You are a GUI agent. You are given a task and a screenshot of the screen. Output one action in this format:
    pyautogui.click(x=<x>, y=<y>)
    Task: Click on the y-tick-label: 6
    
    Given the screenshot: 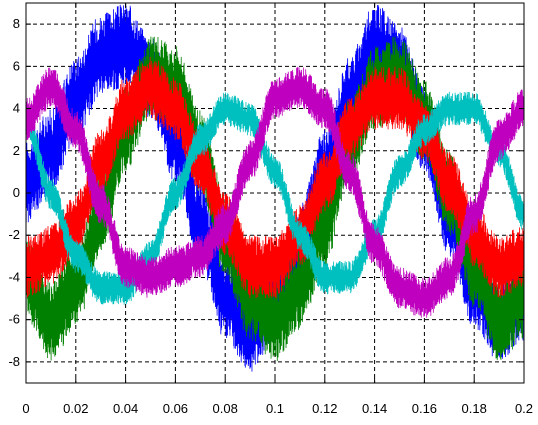 What is the action you would take?
    pyautogui.click(x=16, y=65)
    